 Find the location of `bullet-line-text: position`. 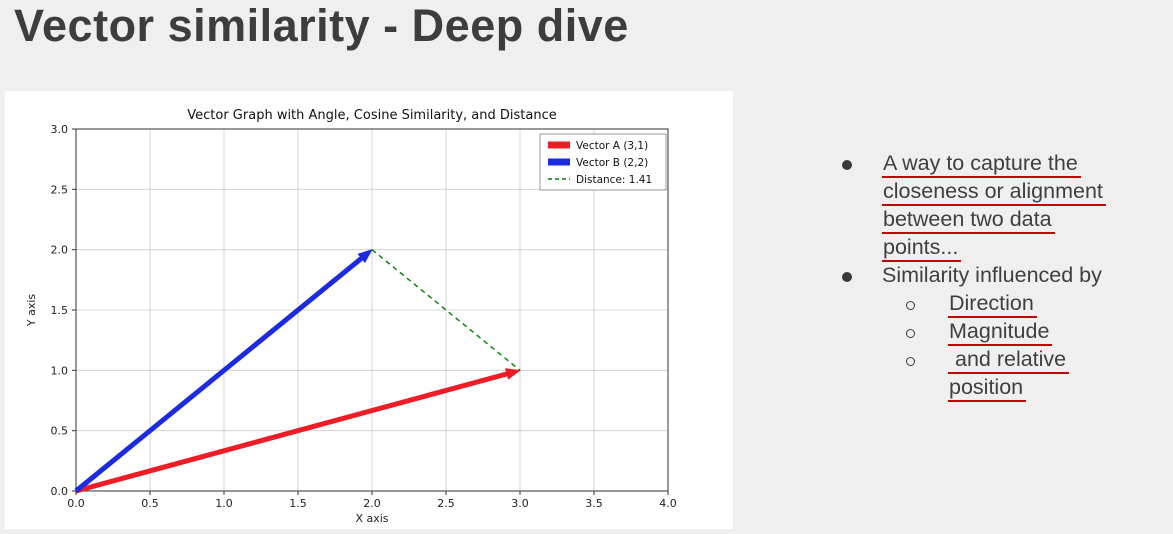

bullet-line-text: position is located at coordinates (987, 388).